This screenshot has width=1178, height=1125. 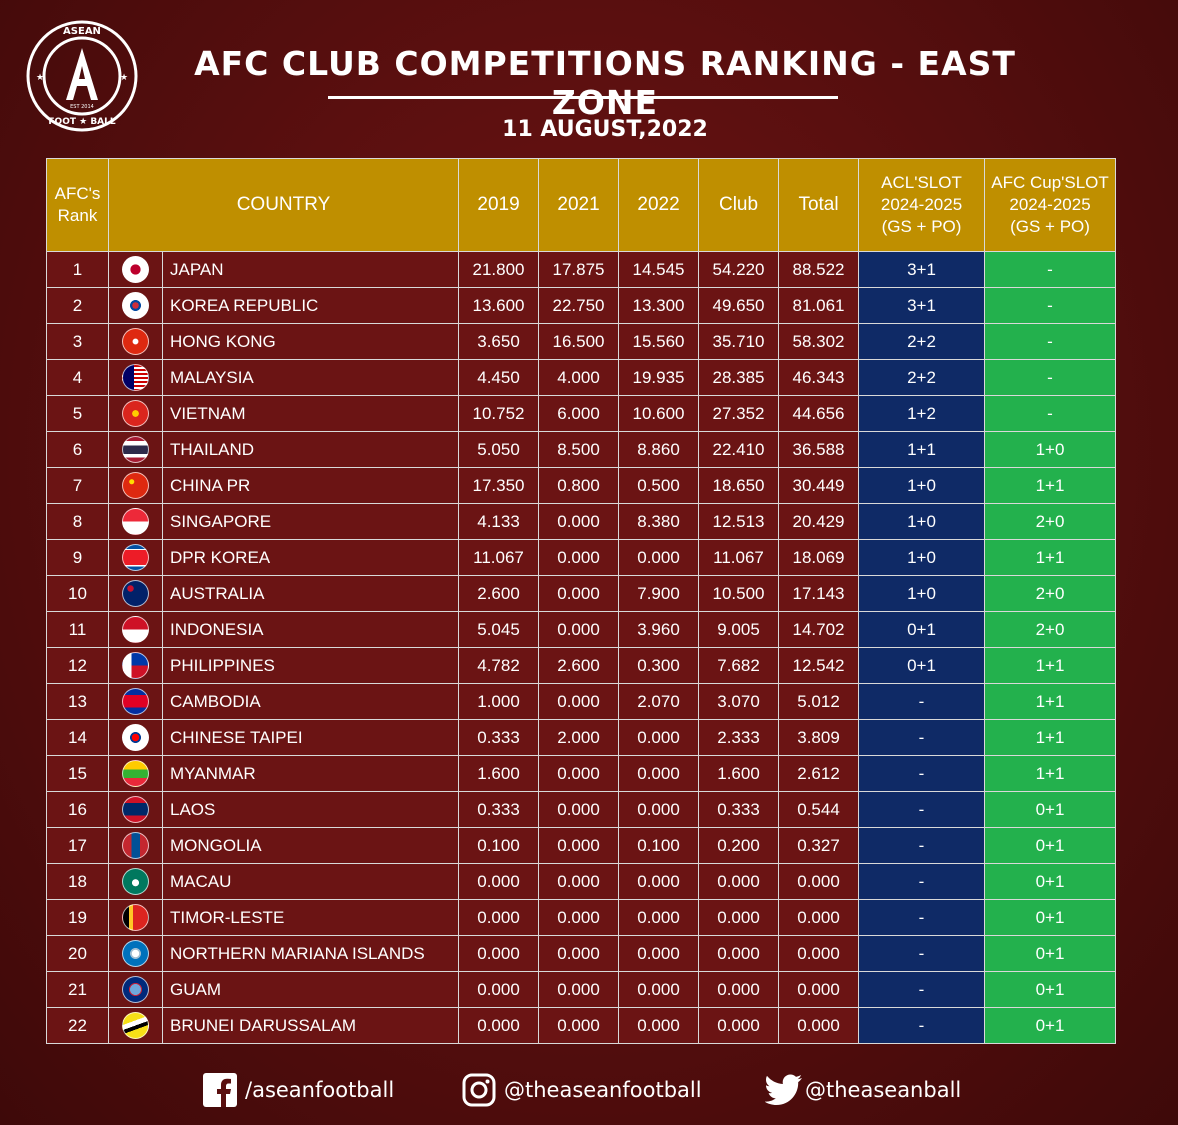 I want to click on laos-flag-icon, so click(x=135, y=809).